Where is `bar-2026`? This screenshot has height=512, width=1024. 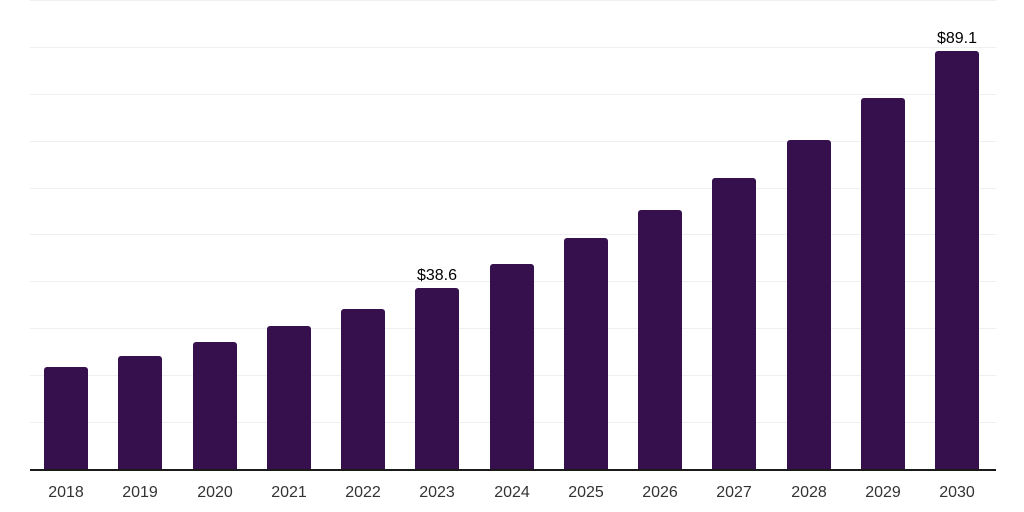 bar-2026 is located at coordinates (660, 339).